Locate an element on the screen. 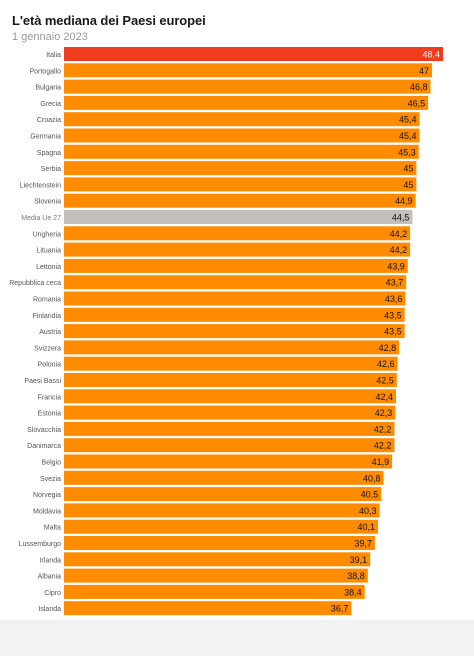  value-label-9: 44,9 is located at coordinates (404, 201).